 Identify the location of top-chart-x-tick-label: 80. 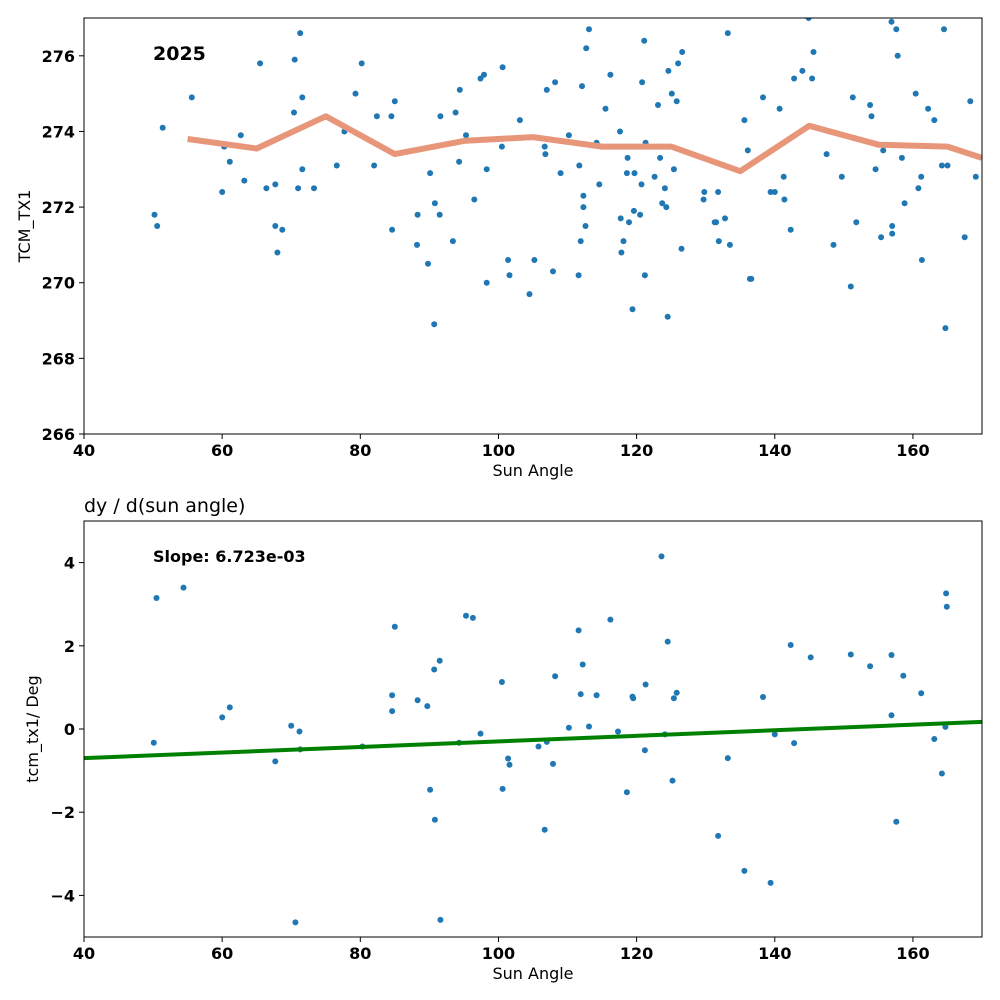
(360, 450).